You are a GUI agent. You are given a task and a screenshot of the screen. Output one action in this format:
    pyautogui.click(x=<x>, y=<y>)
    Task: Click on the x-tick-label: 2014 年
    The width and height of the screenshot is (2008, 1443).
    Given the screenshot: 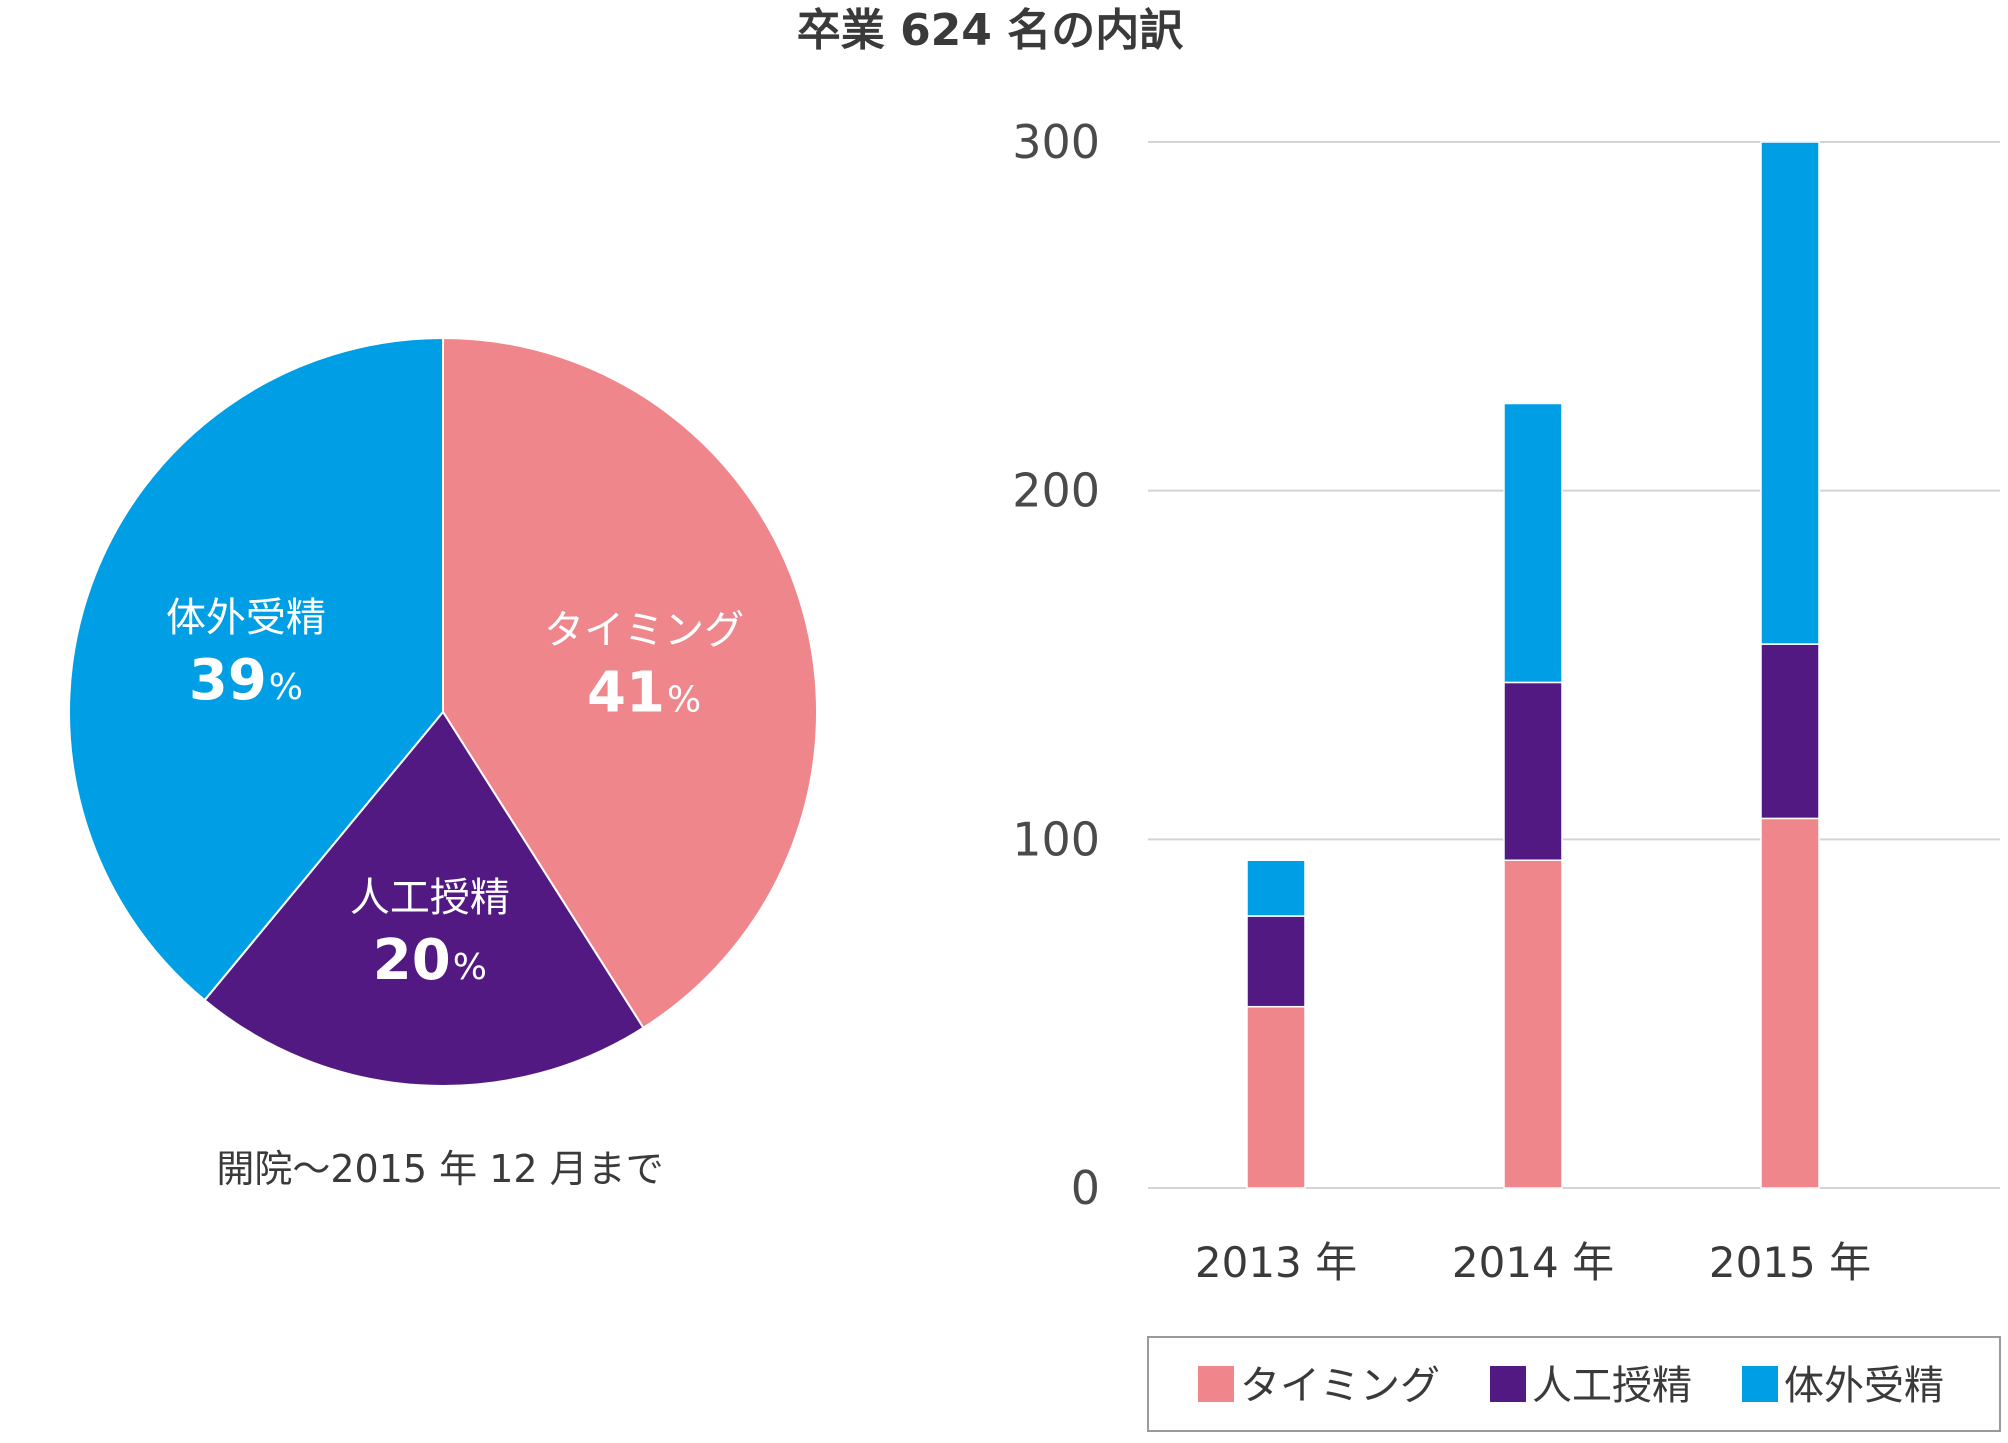 What is the action you would take?
    pyautogui.click(x=1533, y=1262)
    